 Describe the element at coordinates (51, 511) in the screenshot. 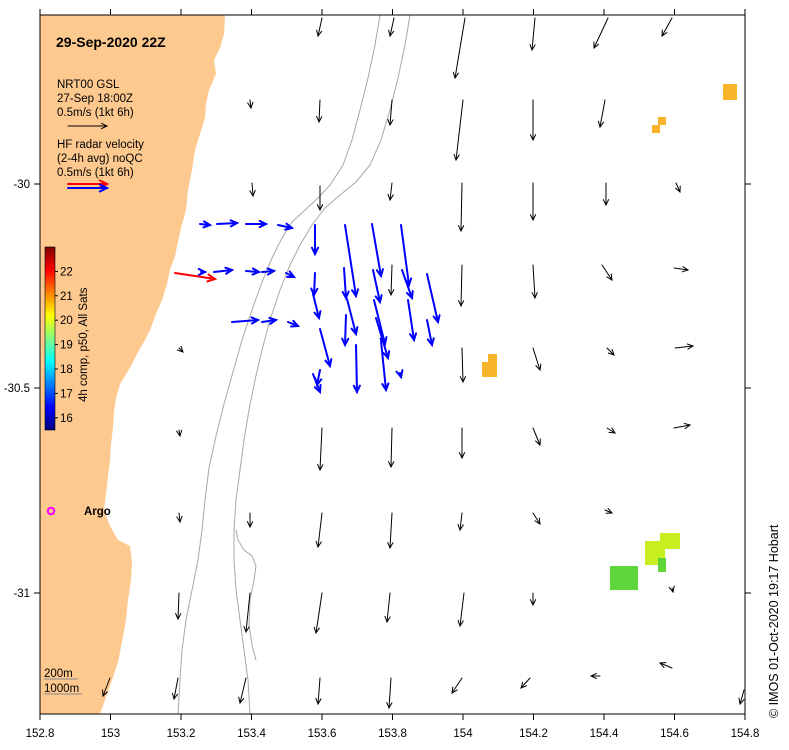

I see `argo-float-marker` at that location.